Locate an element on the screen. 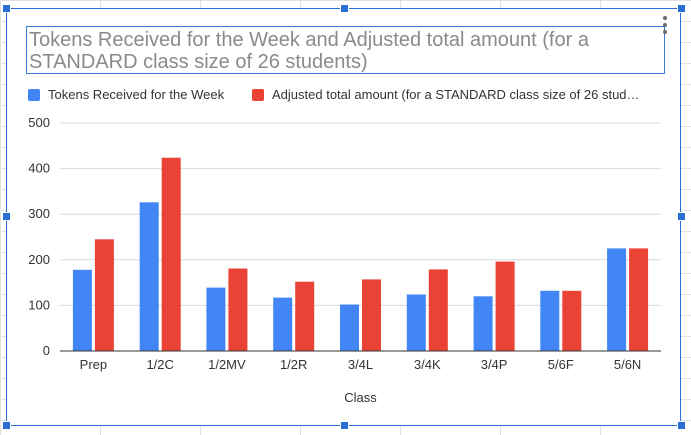 The width and height of the screenshot is (691, 435). more-vert-icon is located at coordinates (665, 27).